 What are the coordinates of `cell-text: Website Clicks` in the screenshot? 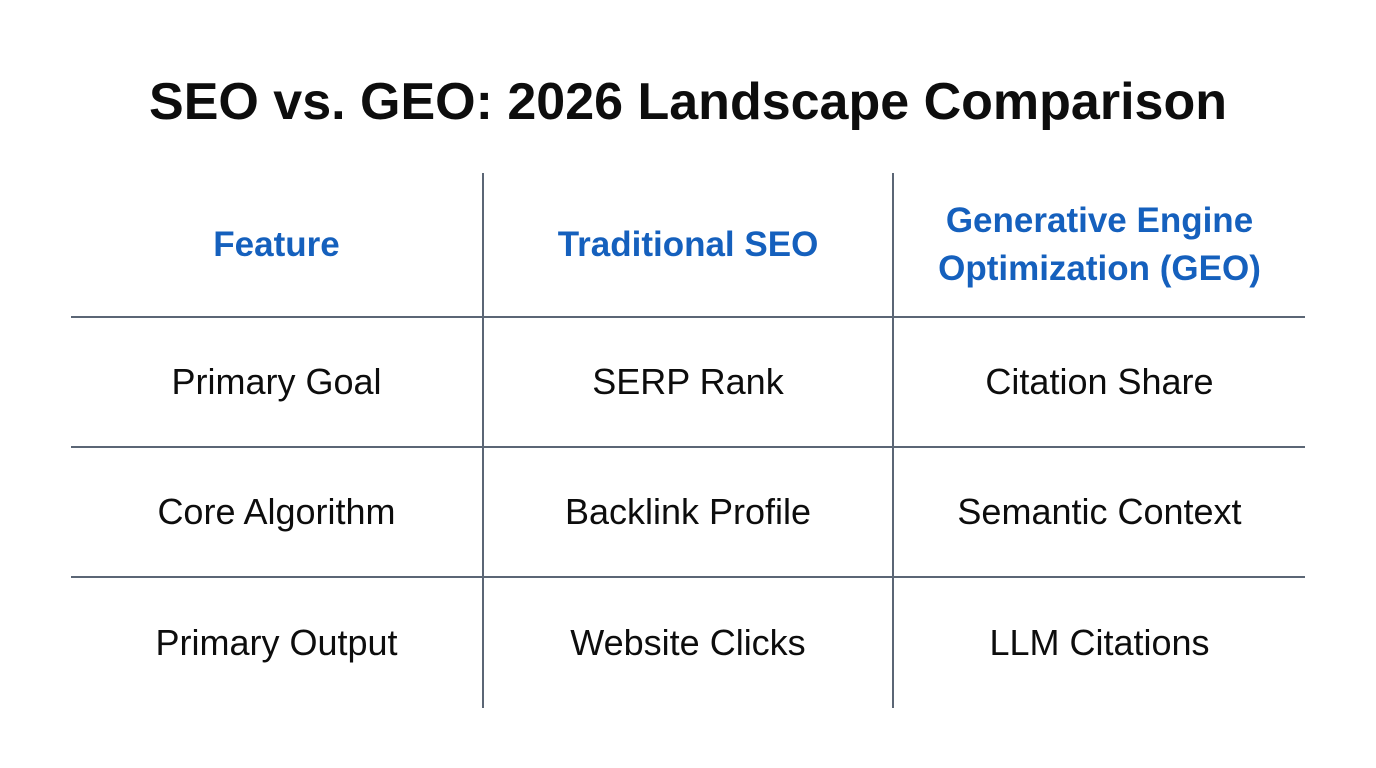 It's located at (688, 642).